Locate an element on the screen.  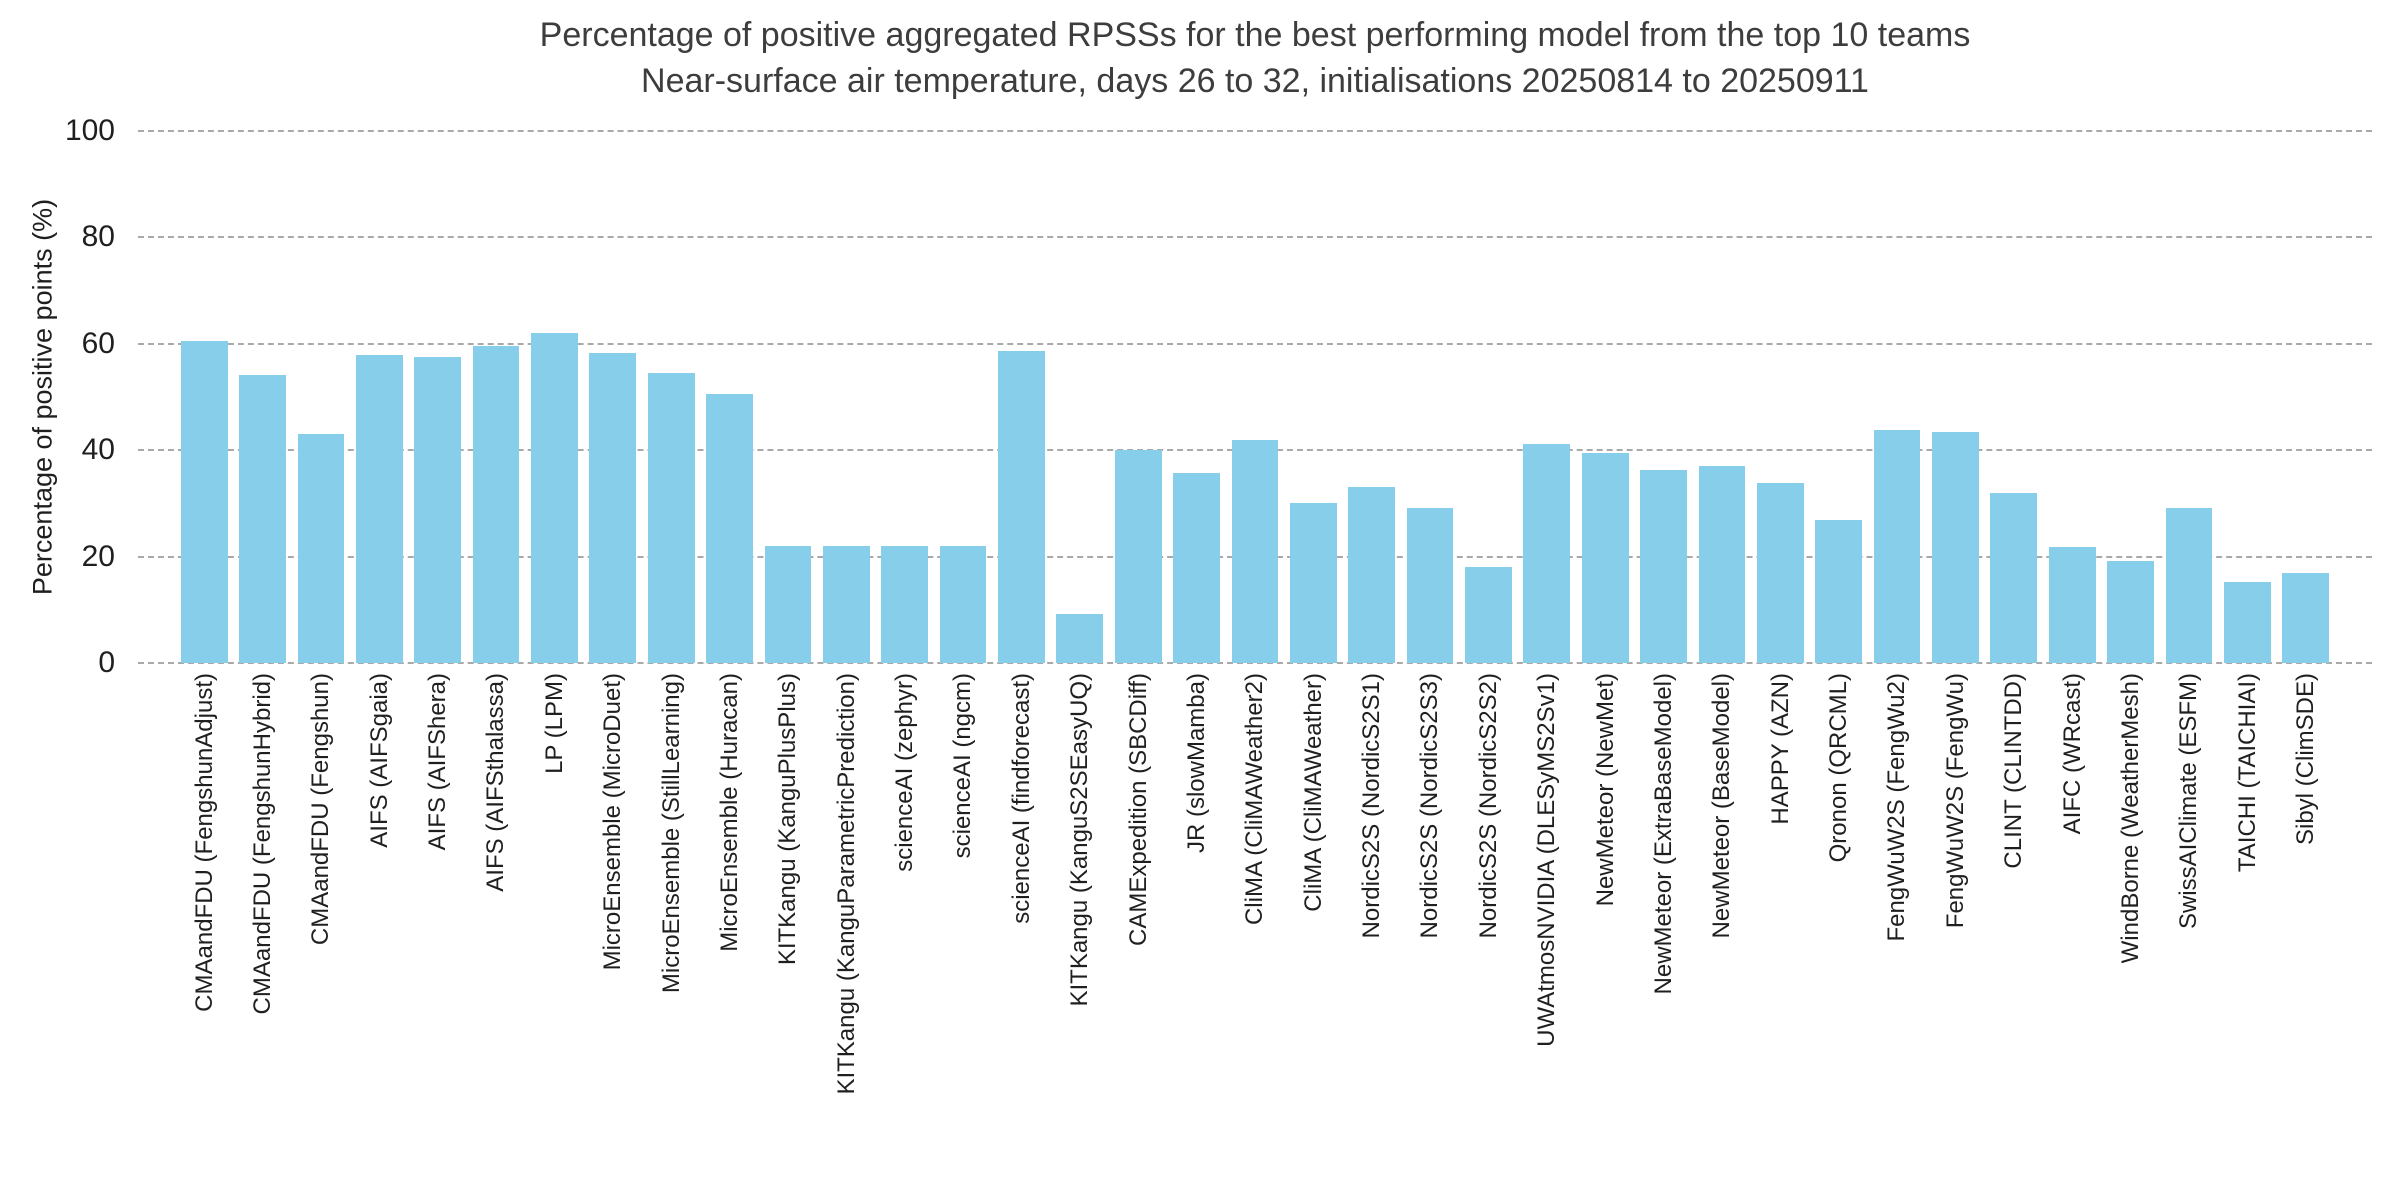
x-tick-cell: FengWuW2S (FengWu) is located at coordinates (1955, 884).